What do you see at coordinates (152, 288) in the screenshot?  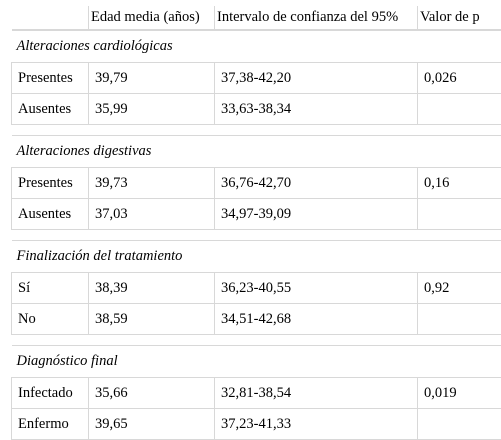 I see `mean-age-cell: 38,39` at bounding box center [152, 288].